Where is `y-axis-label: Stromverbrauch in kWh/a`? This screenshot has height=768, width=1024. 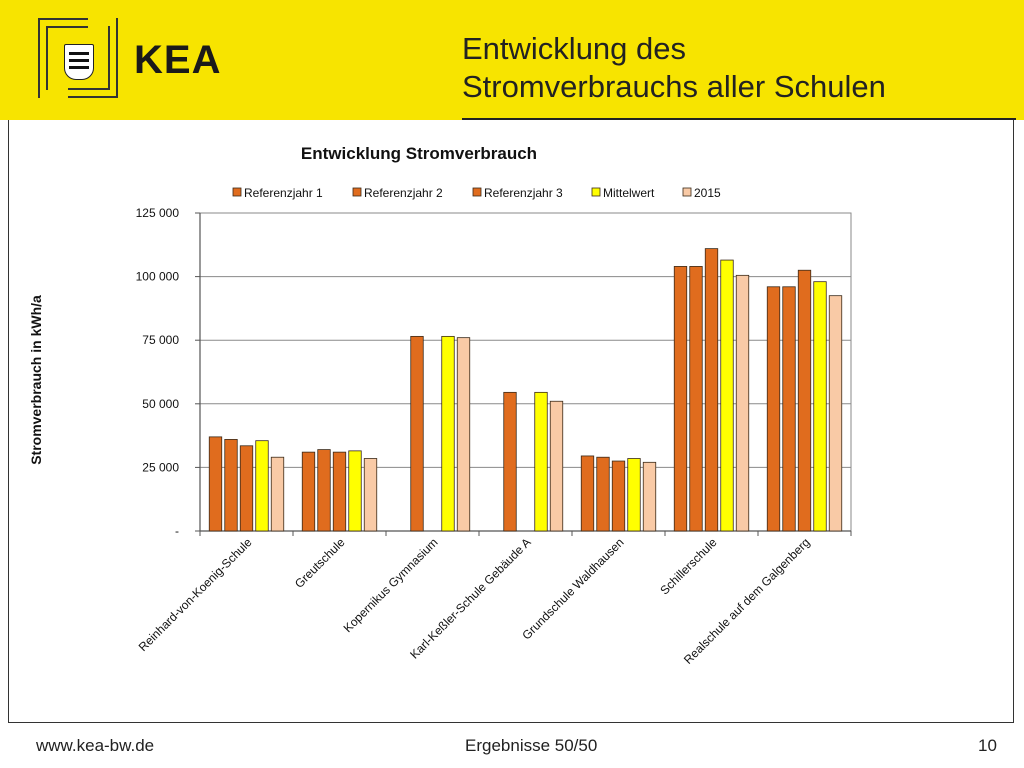
y-axis-label: Stromverbrauch in kWh/a is located at coordinates (36, 380).